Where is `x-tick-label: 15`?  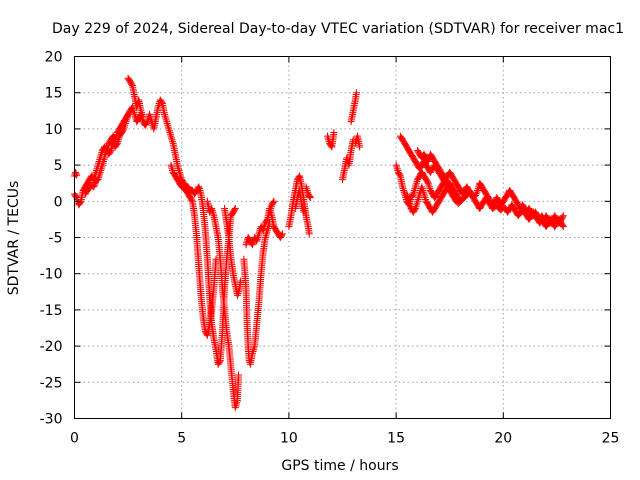 x-tick-label: 15 is located at coordinates (396, 439).